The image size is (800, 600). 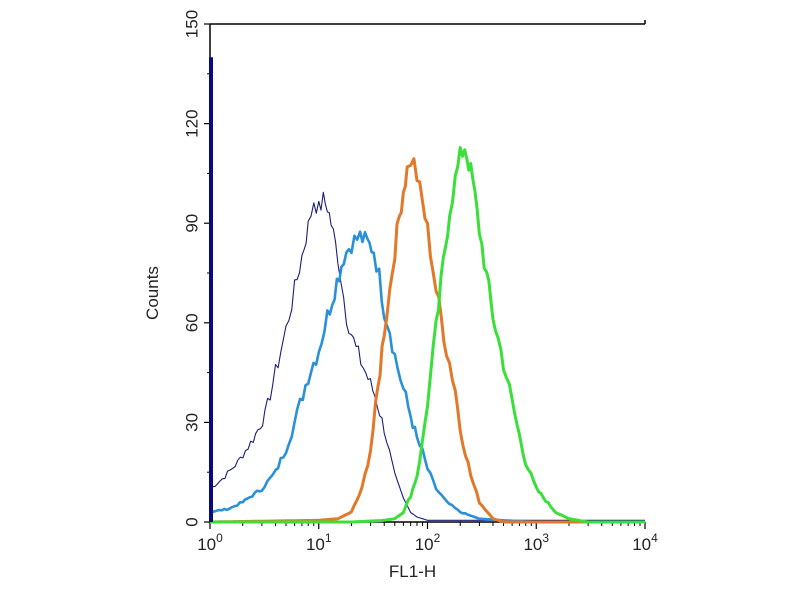 What do you see at coordinates (192, 422) in the screenshot?
I see `y-tick-label: 30` at bounding box center [192, 422].